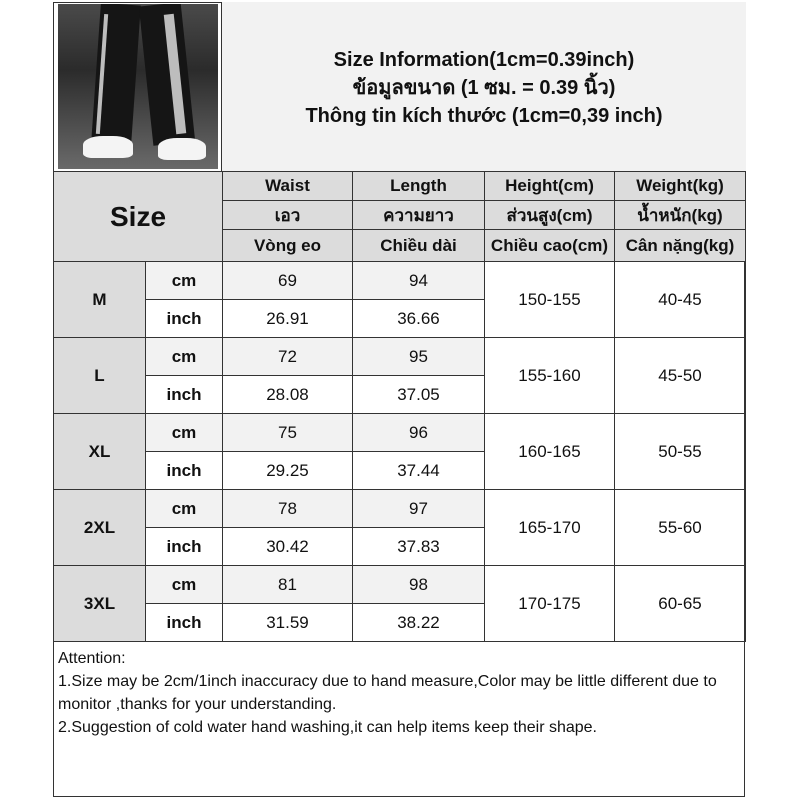 This screenshot has width=800, height=800. I want to click on size-row-inch: inch 31.59 38.22, so click(400, 622).